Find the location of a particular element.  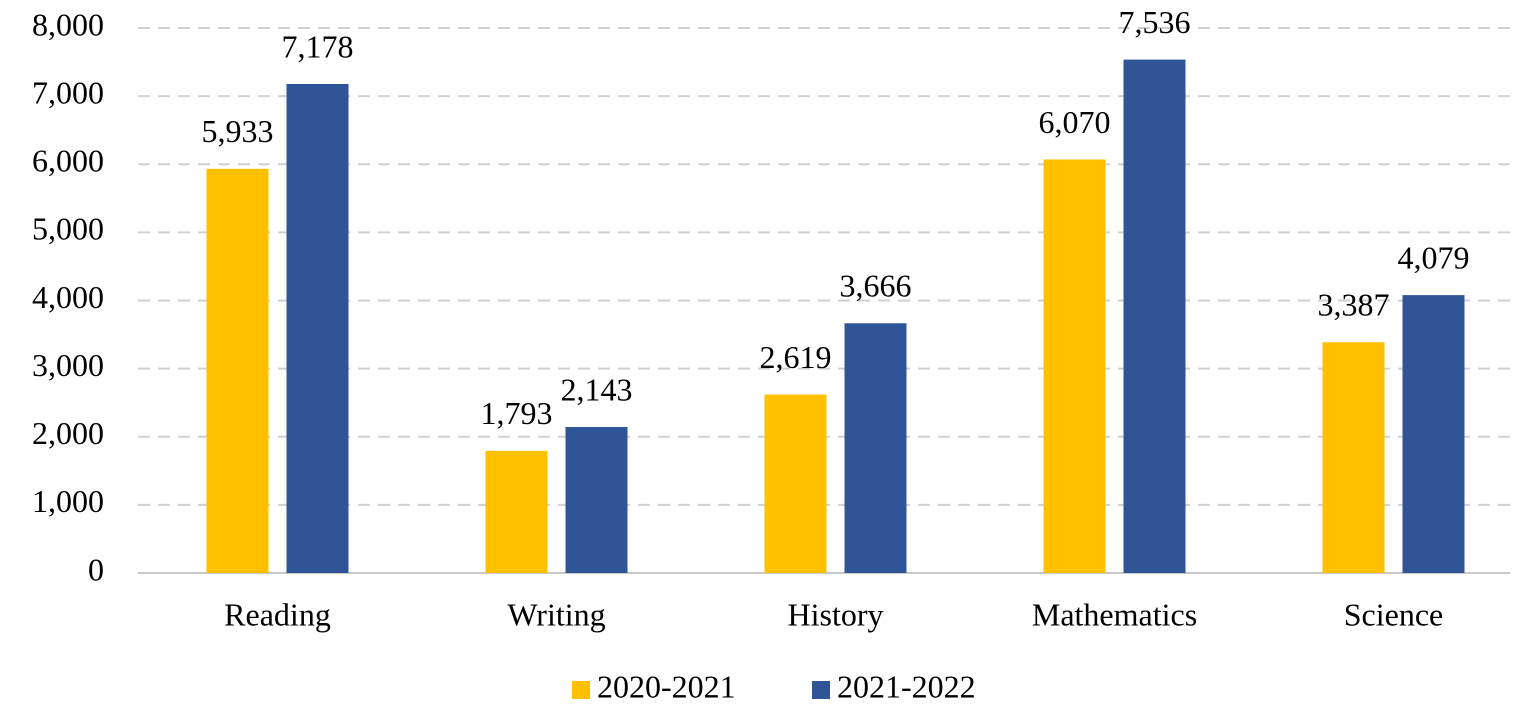

value-label: 3,387 is located at coordinates (1354, 305).